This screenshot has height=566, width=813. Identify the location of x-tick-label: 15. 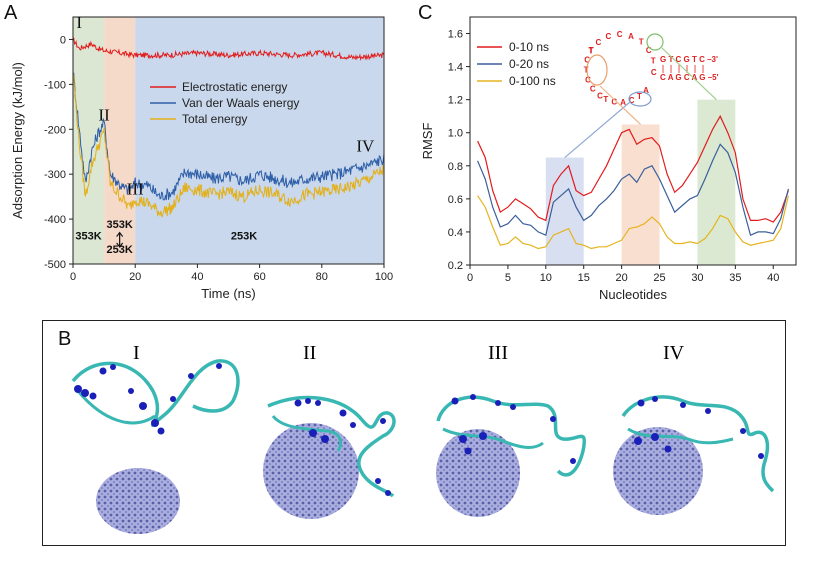
(584, 278).